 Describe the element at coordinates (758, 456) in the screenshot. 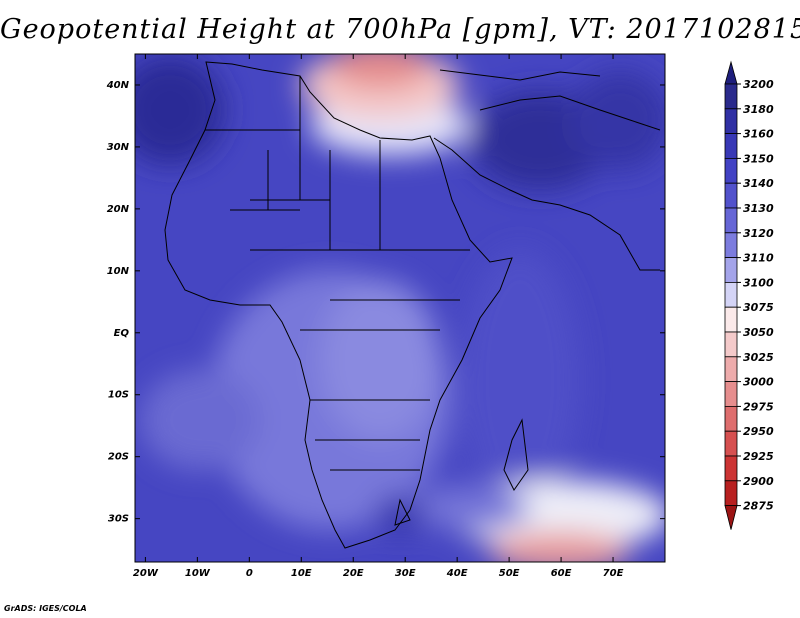

I see `colorbar-label: 2925` at that location.